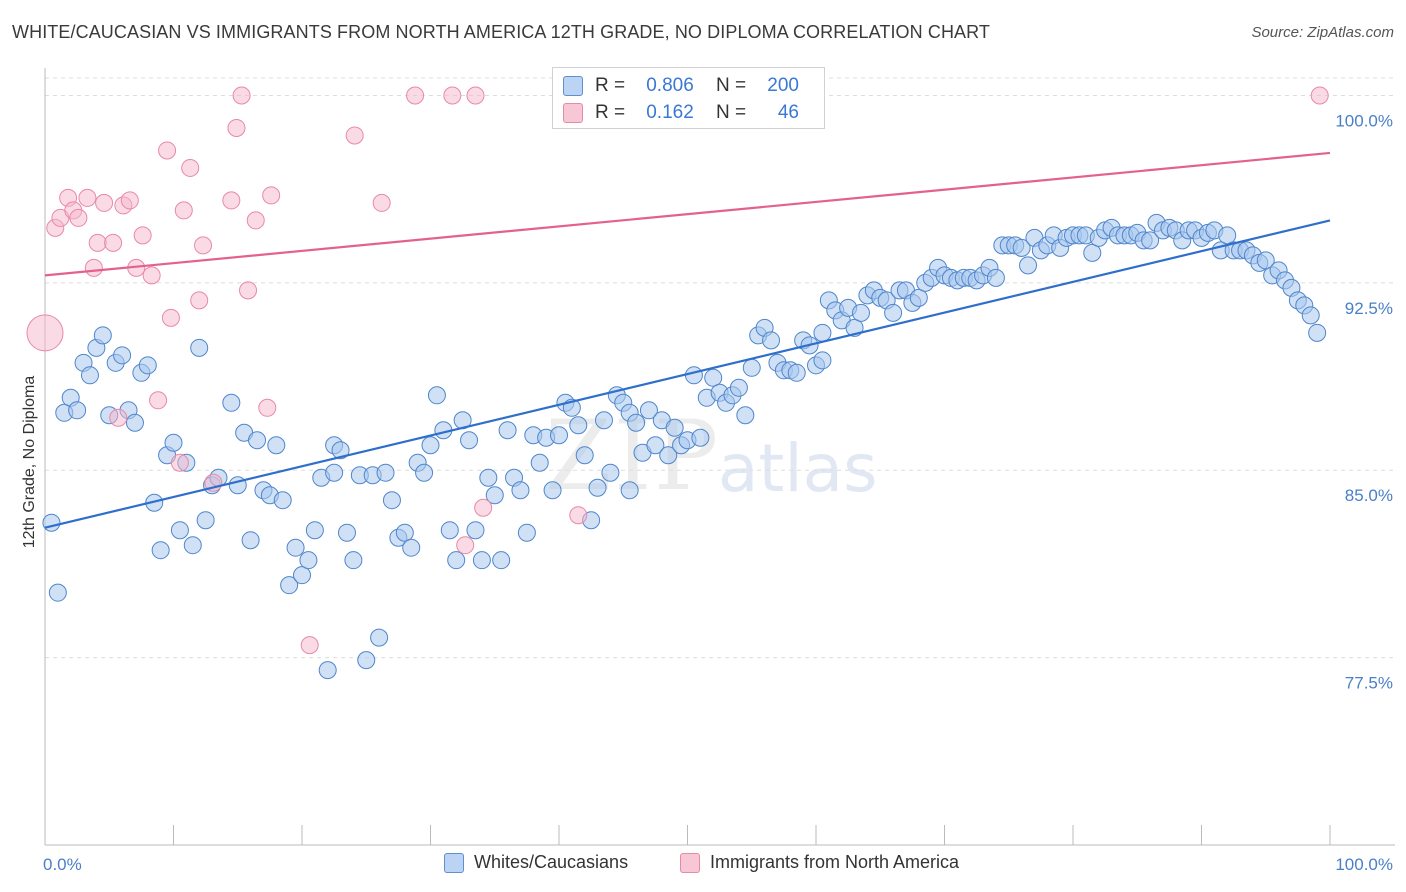  Describe the element at coordinates (788, 112) in the screenshot. I see `n-value: 46` at that location.